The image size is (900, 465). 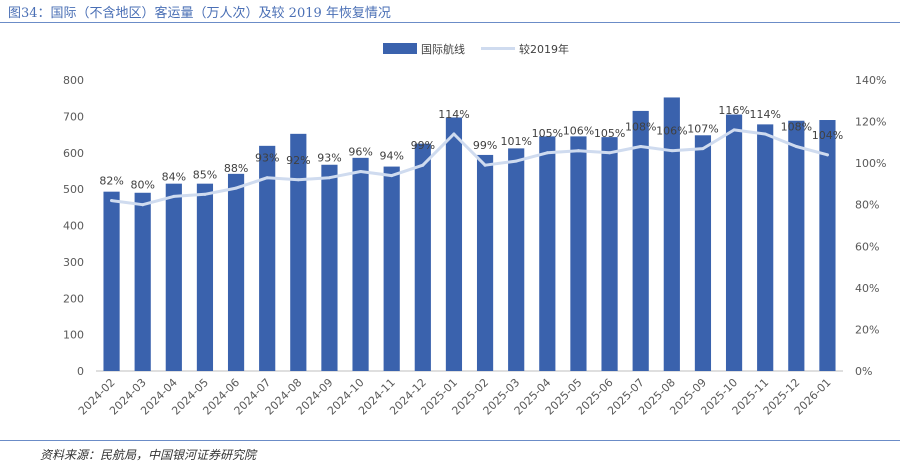 I want to click on data-label: 94%, so click(x=391, y=156).